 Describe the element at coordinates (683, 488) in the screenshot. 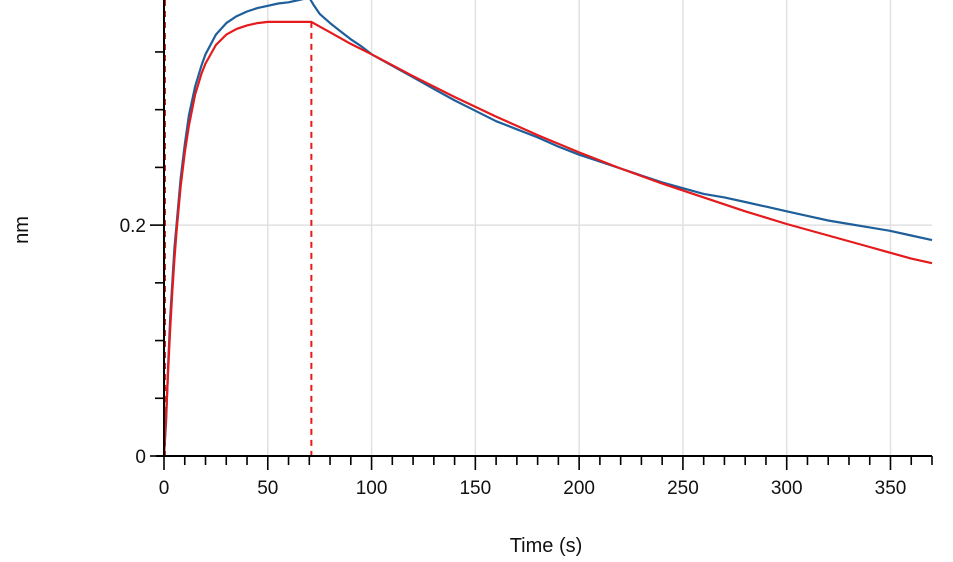

I see `x-tick-label: 250` at that location.